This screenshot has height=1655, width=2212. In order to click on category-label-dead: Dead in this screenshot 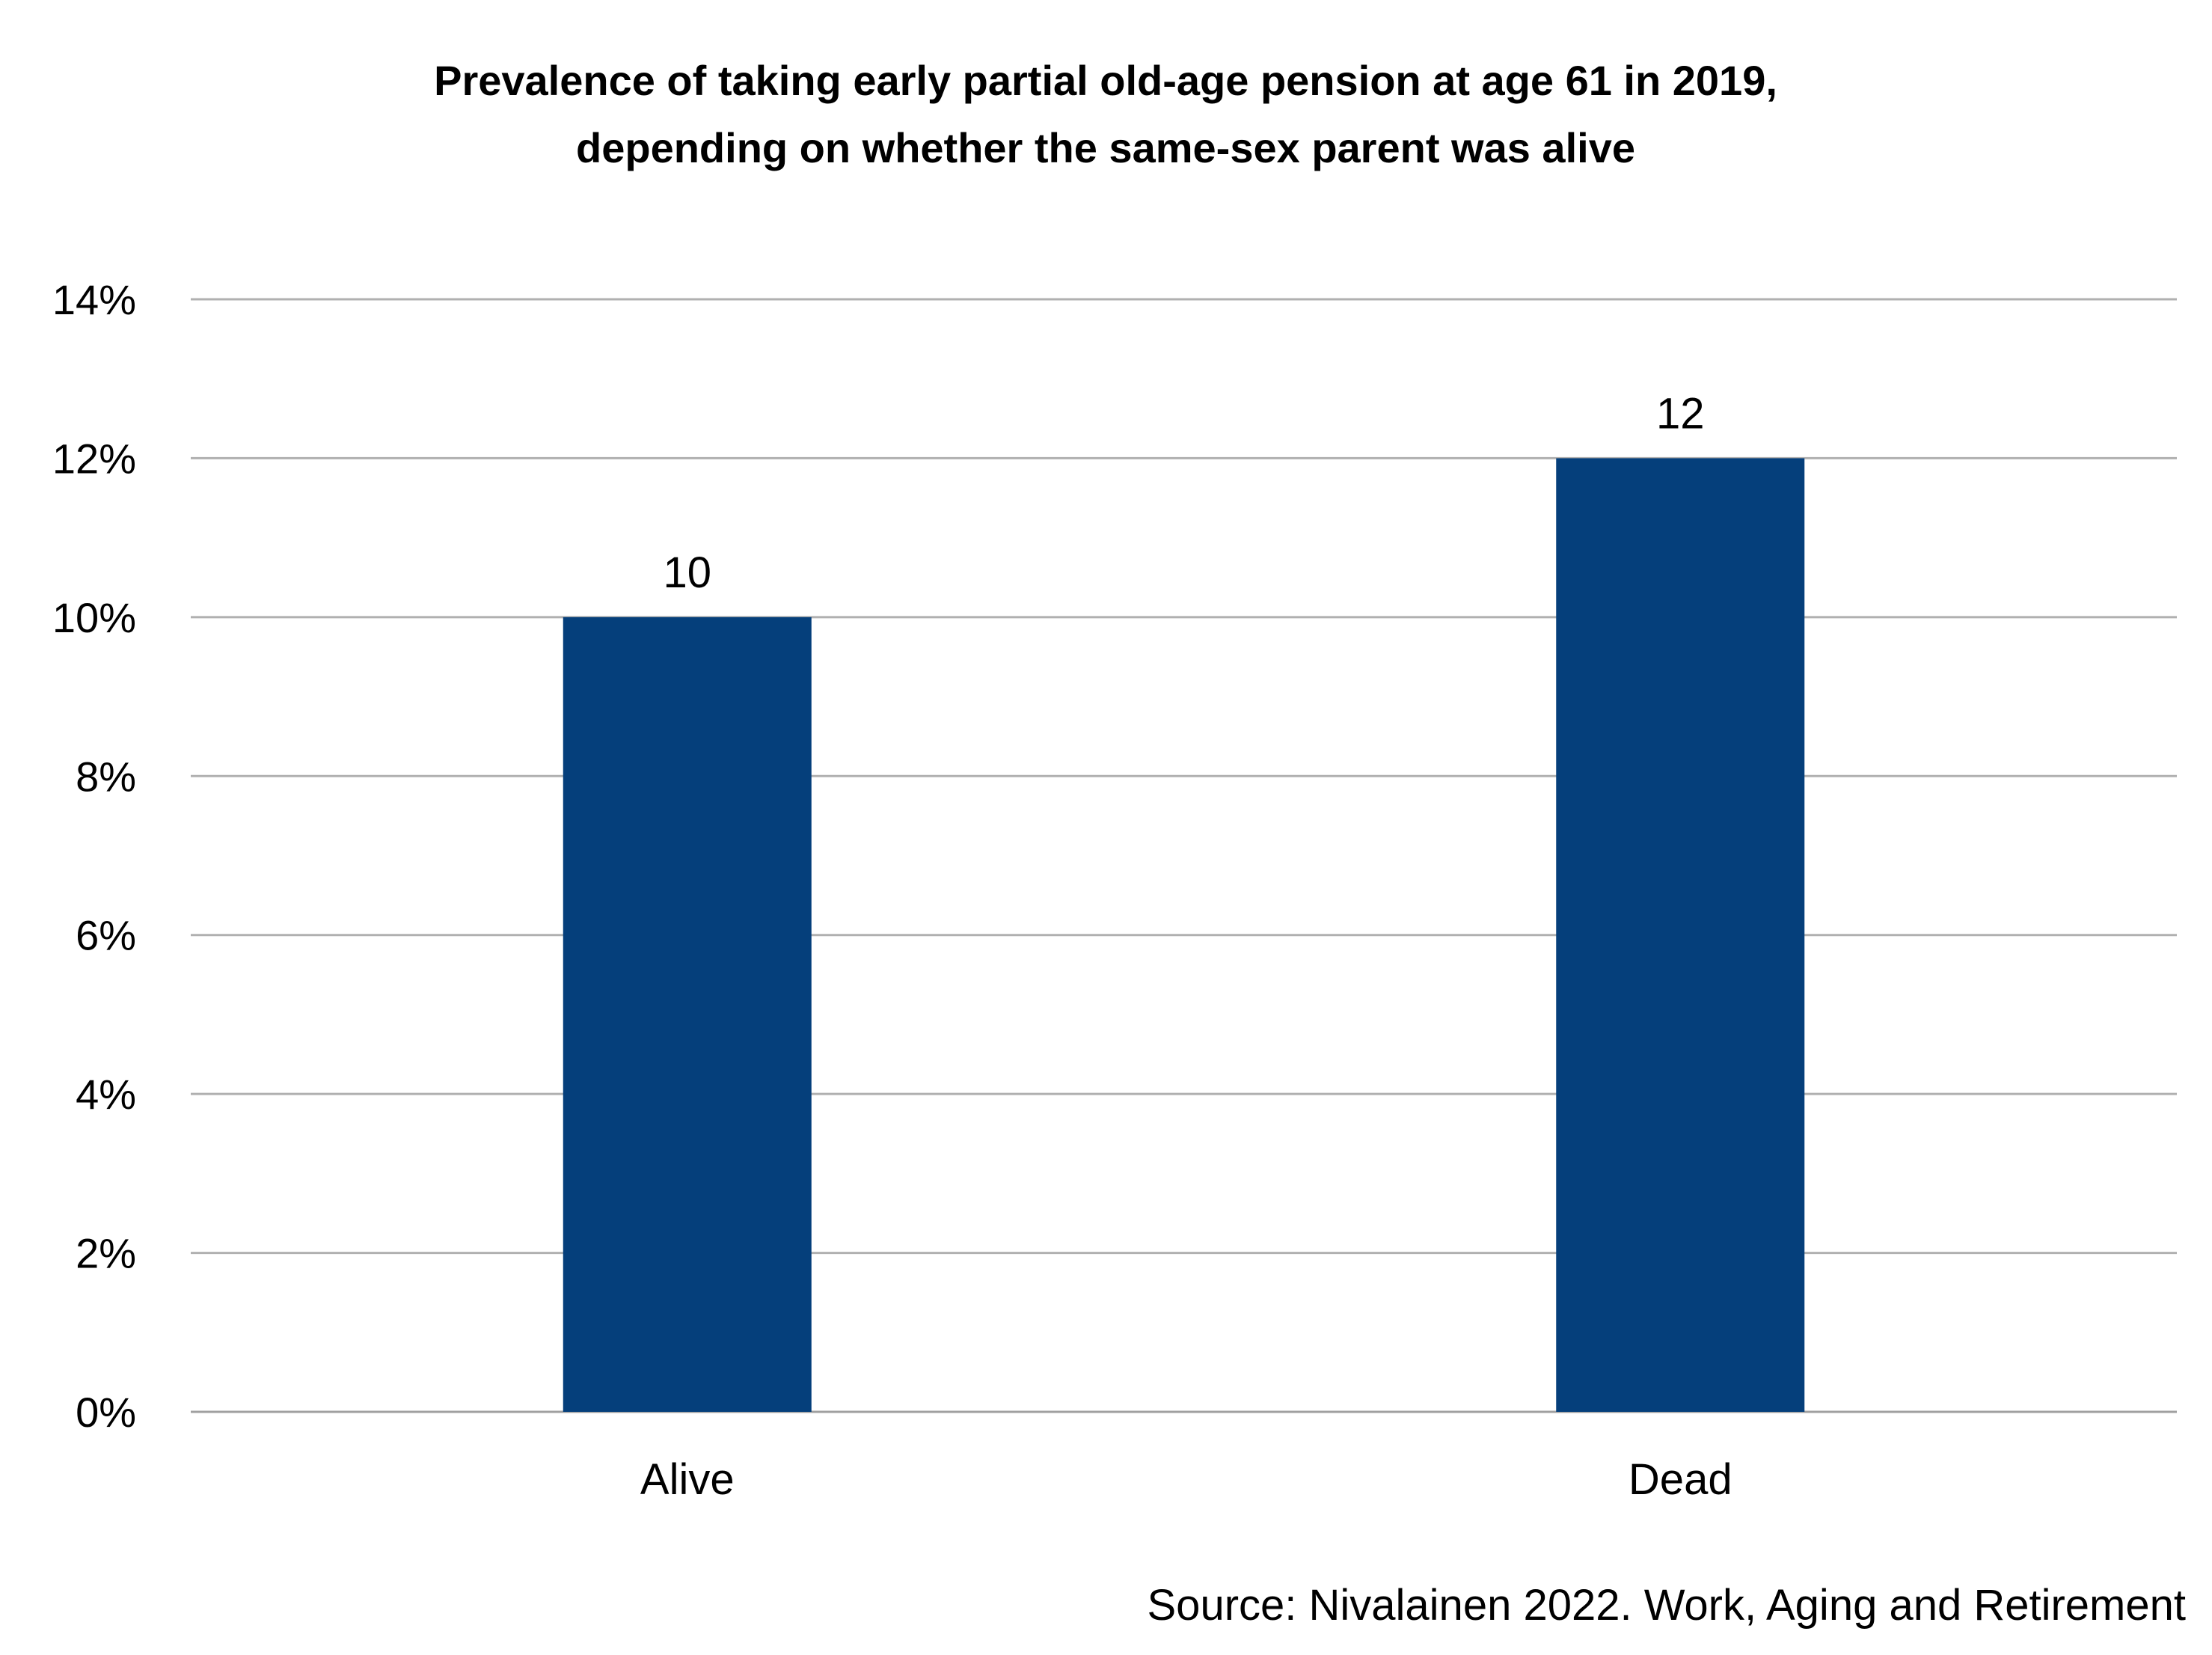, I will do `click(1680, 1479)`.